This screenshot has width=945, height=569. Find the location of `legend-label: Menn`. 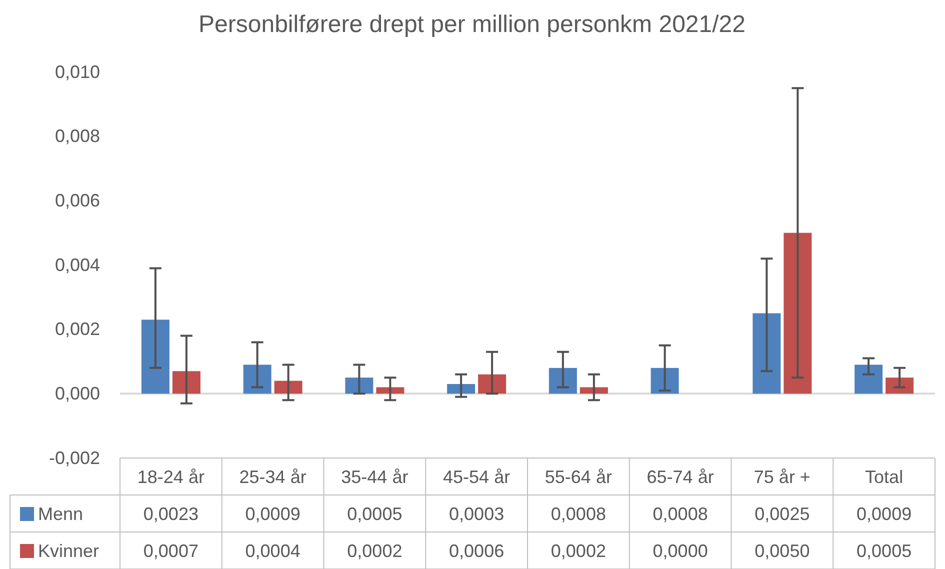

legend-label: Menn is located at coordinates (61, 514).